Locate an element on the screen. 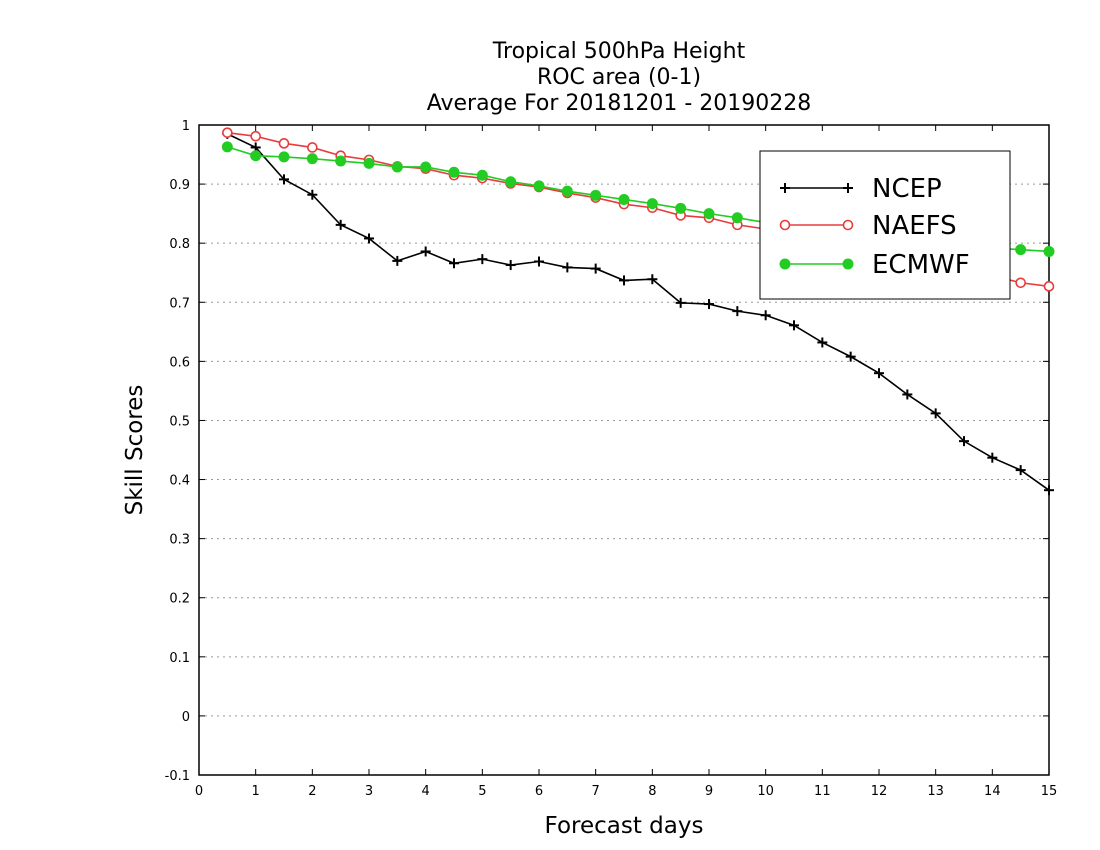 Image resolution: width=1100 pixels, height=850 pixels. legend-entry-naefs: NAEFS is located at coordinates (868, 226).